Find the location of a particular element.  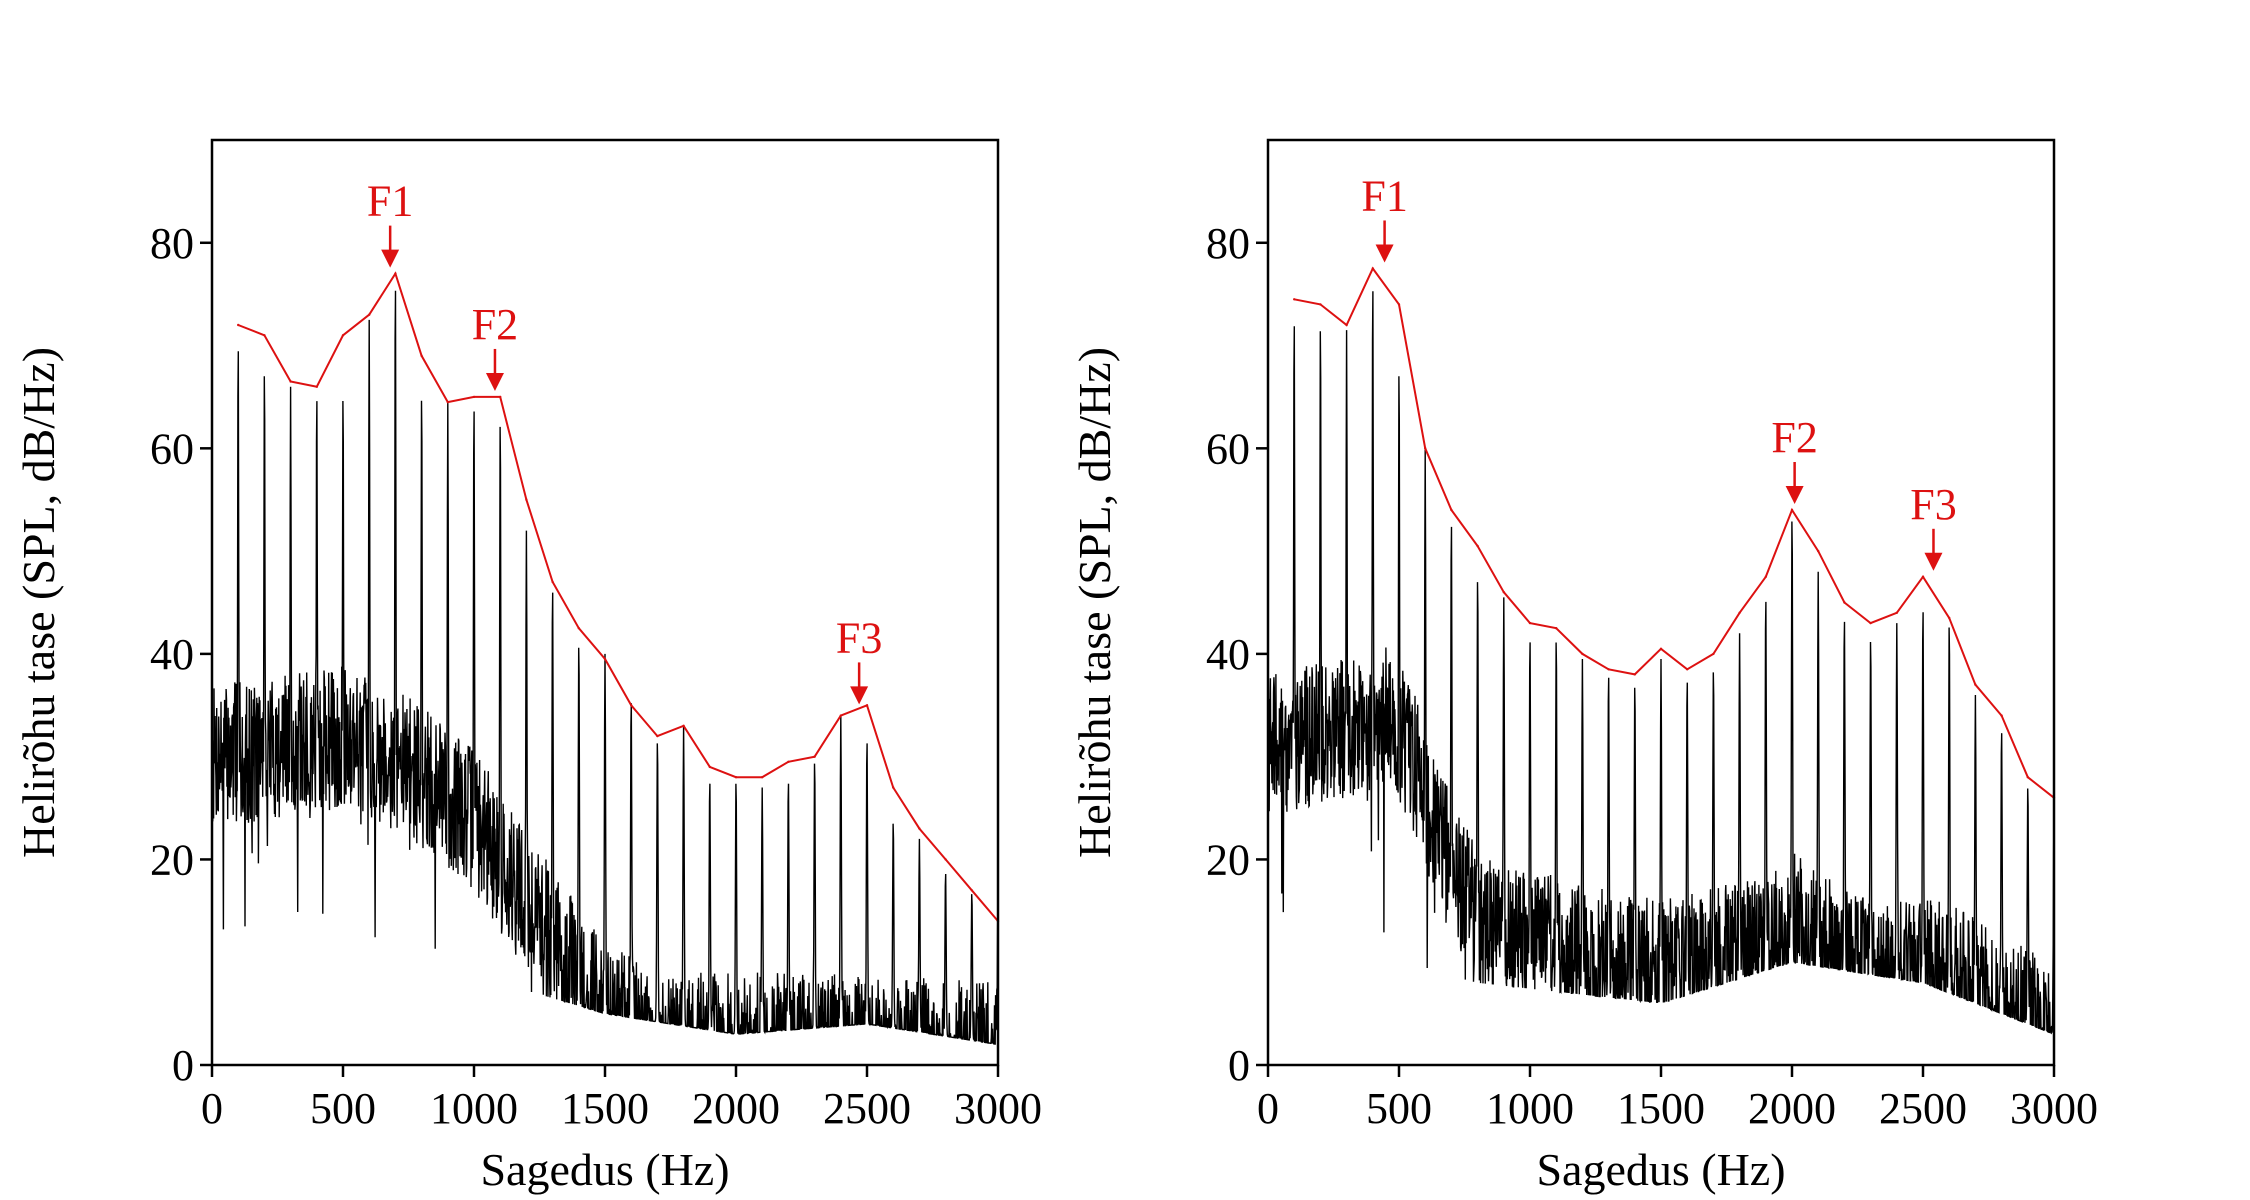

x-tick-label: 2500 is located at coordinates (867, 1108).